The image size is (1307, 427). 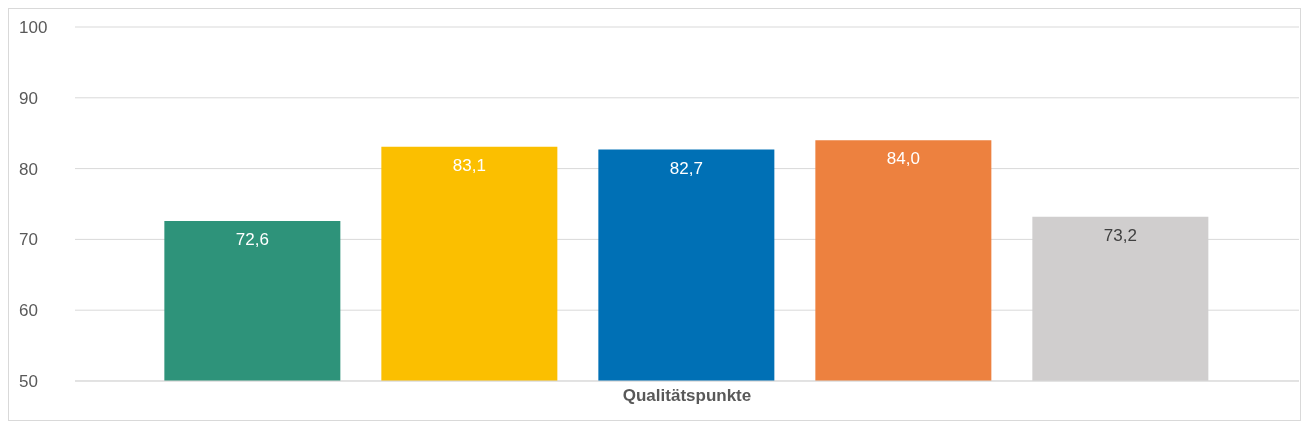 What do you see at coordinates (28, 169) in the screenshot?
I see `y-tick-label: 80` at bounding box center [28, 169].